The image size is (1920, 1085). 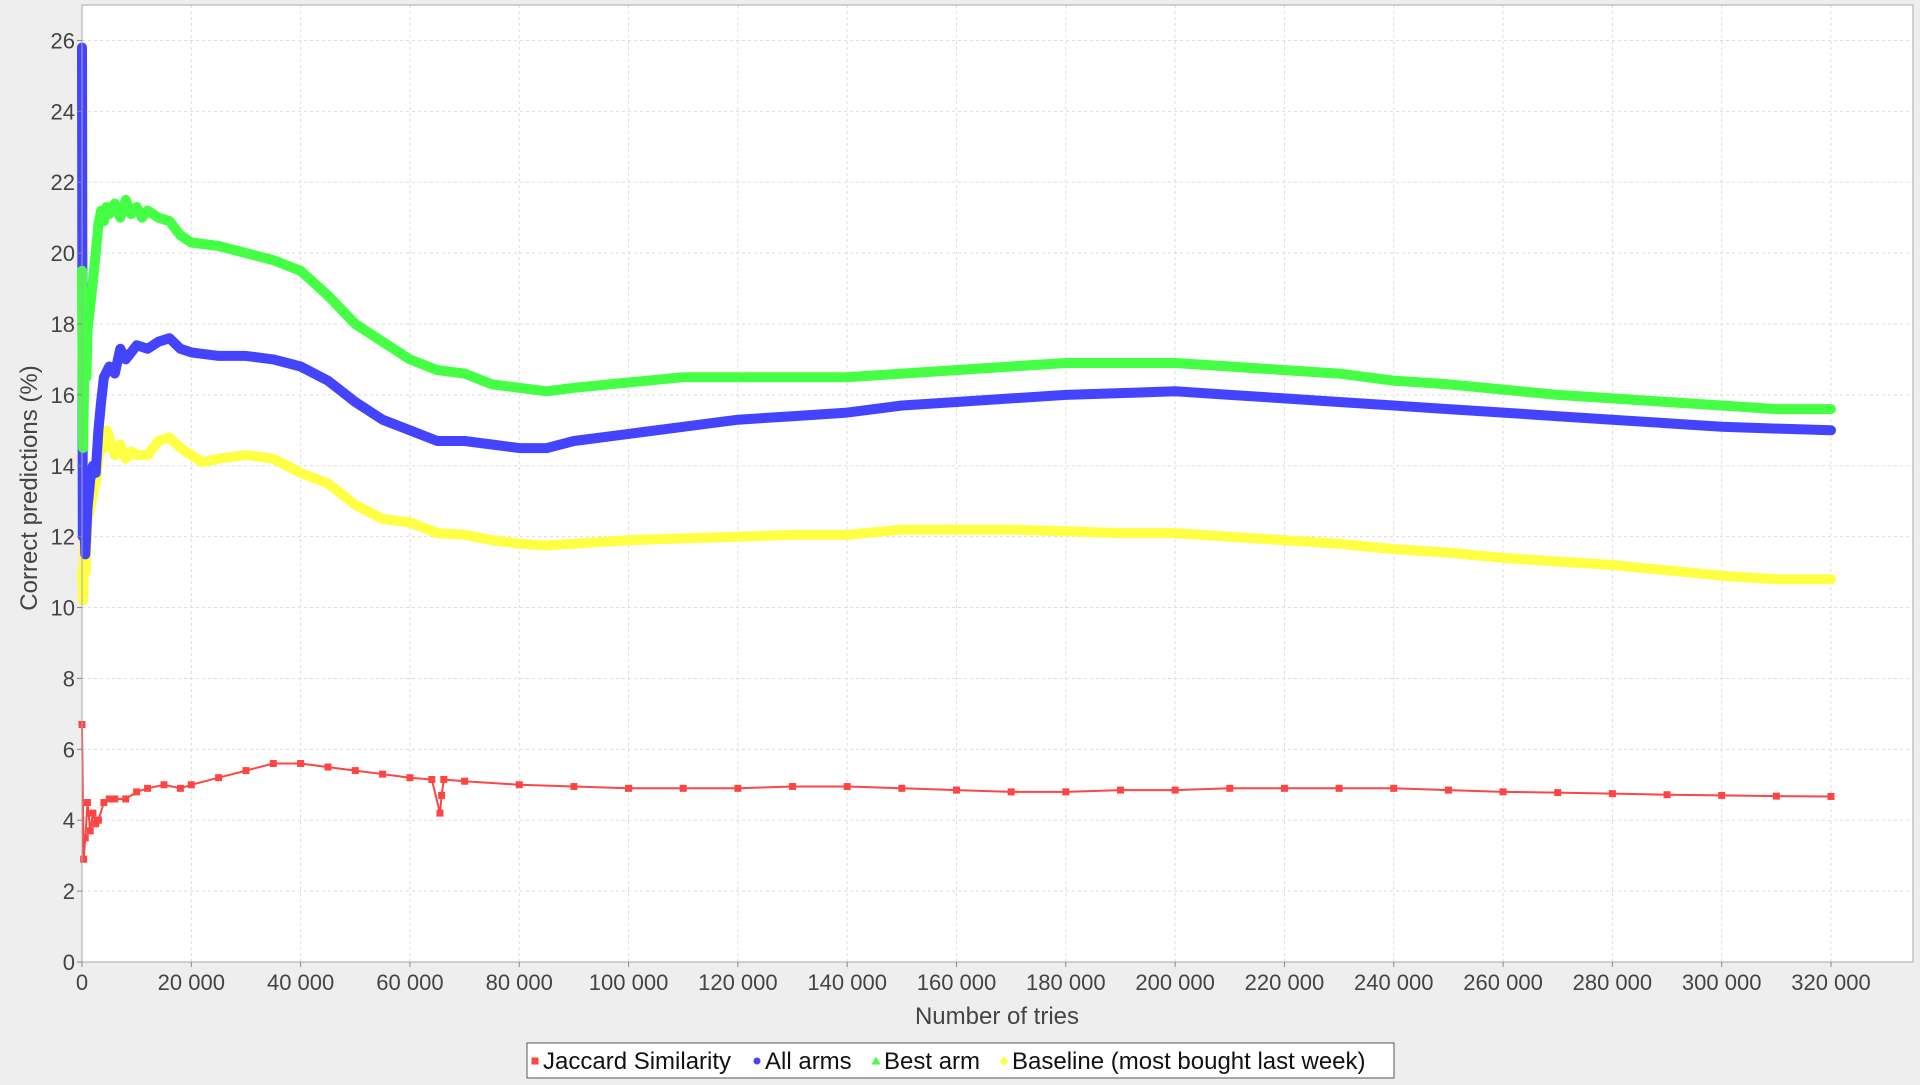 I want to click on legend-label: Jaccard Similarity, so click(x=637, y=1061).